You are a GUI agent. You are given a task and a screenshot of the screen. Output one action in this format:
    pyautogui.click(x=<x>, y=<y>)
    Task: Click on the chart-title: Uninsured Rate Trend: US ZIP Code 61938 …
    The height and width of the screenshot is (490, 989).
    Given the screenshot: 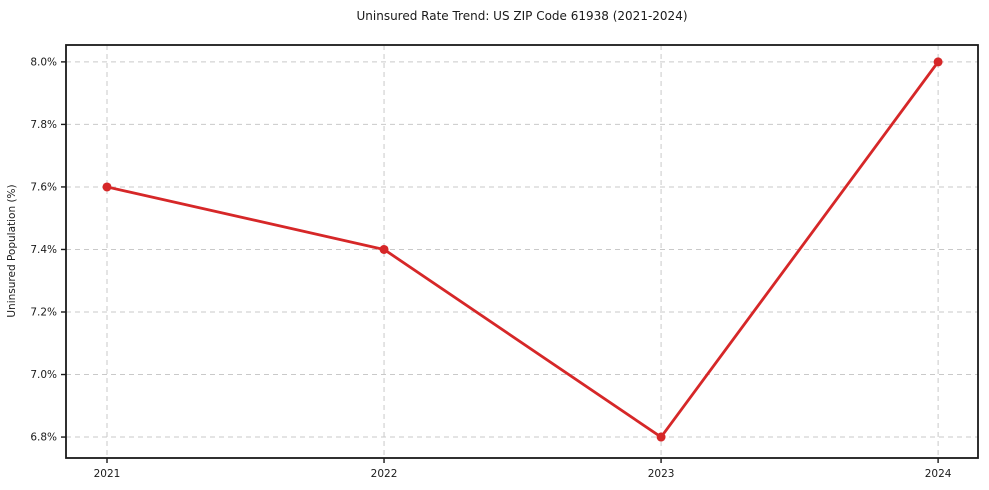 What is the action you would take?
    pyautogui.click(x=521, y=16)
    